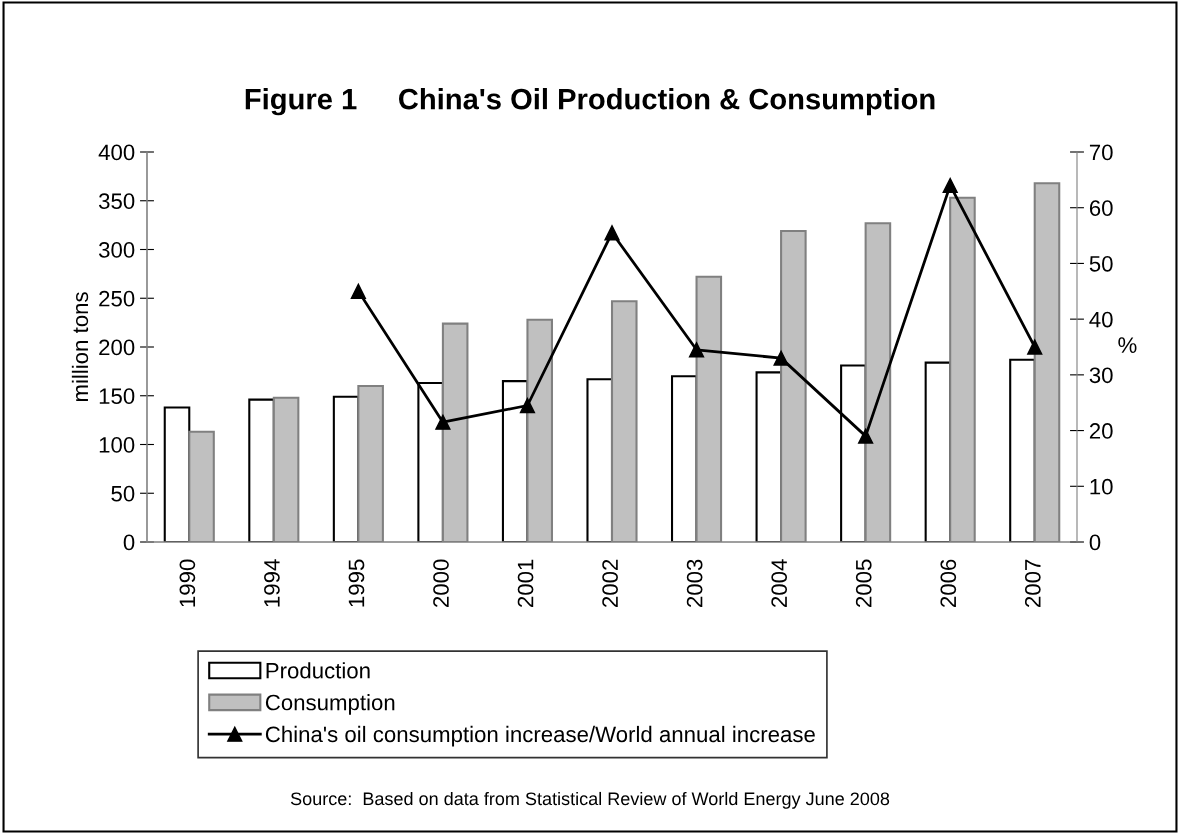 The image size is (1180, 834). What do you see at coordinates (1101, 152) in the screenshot?
I see `y2-tick-label: 70` at bounding box center [1101, 152].